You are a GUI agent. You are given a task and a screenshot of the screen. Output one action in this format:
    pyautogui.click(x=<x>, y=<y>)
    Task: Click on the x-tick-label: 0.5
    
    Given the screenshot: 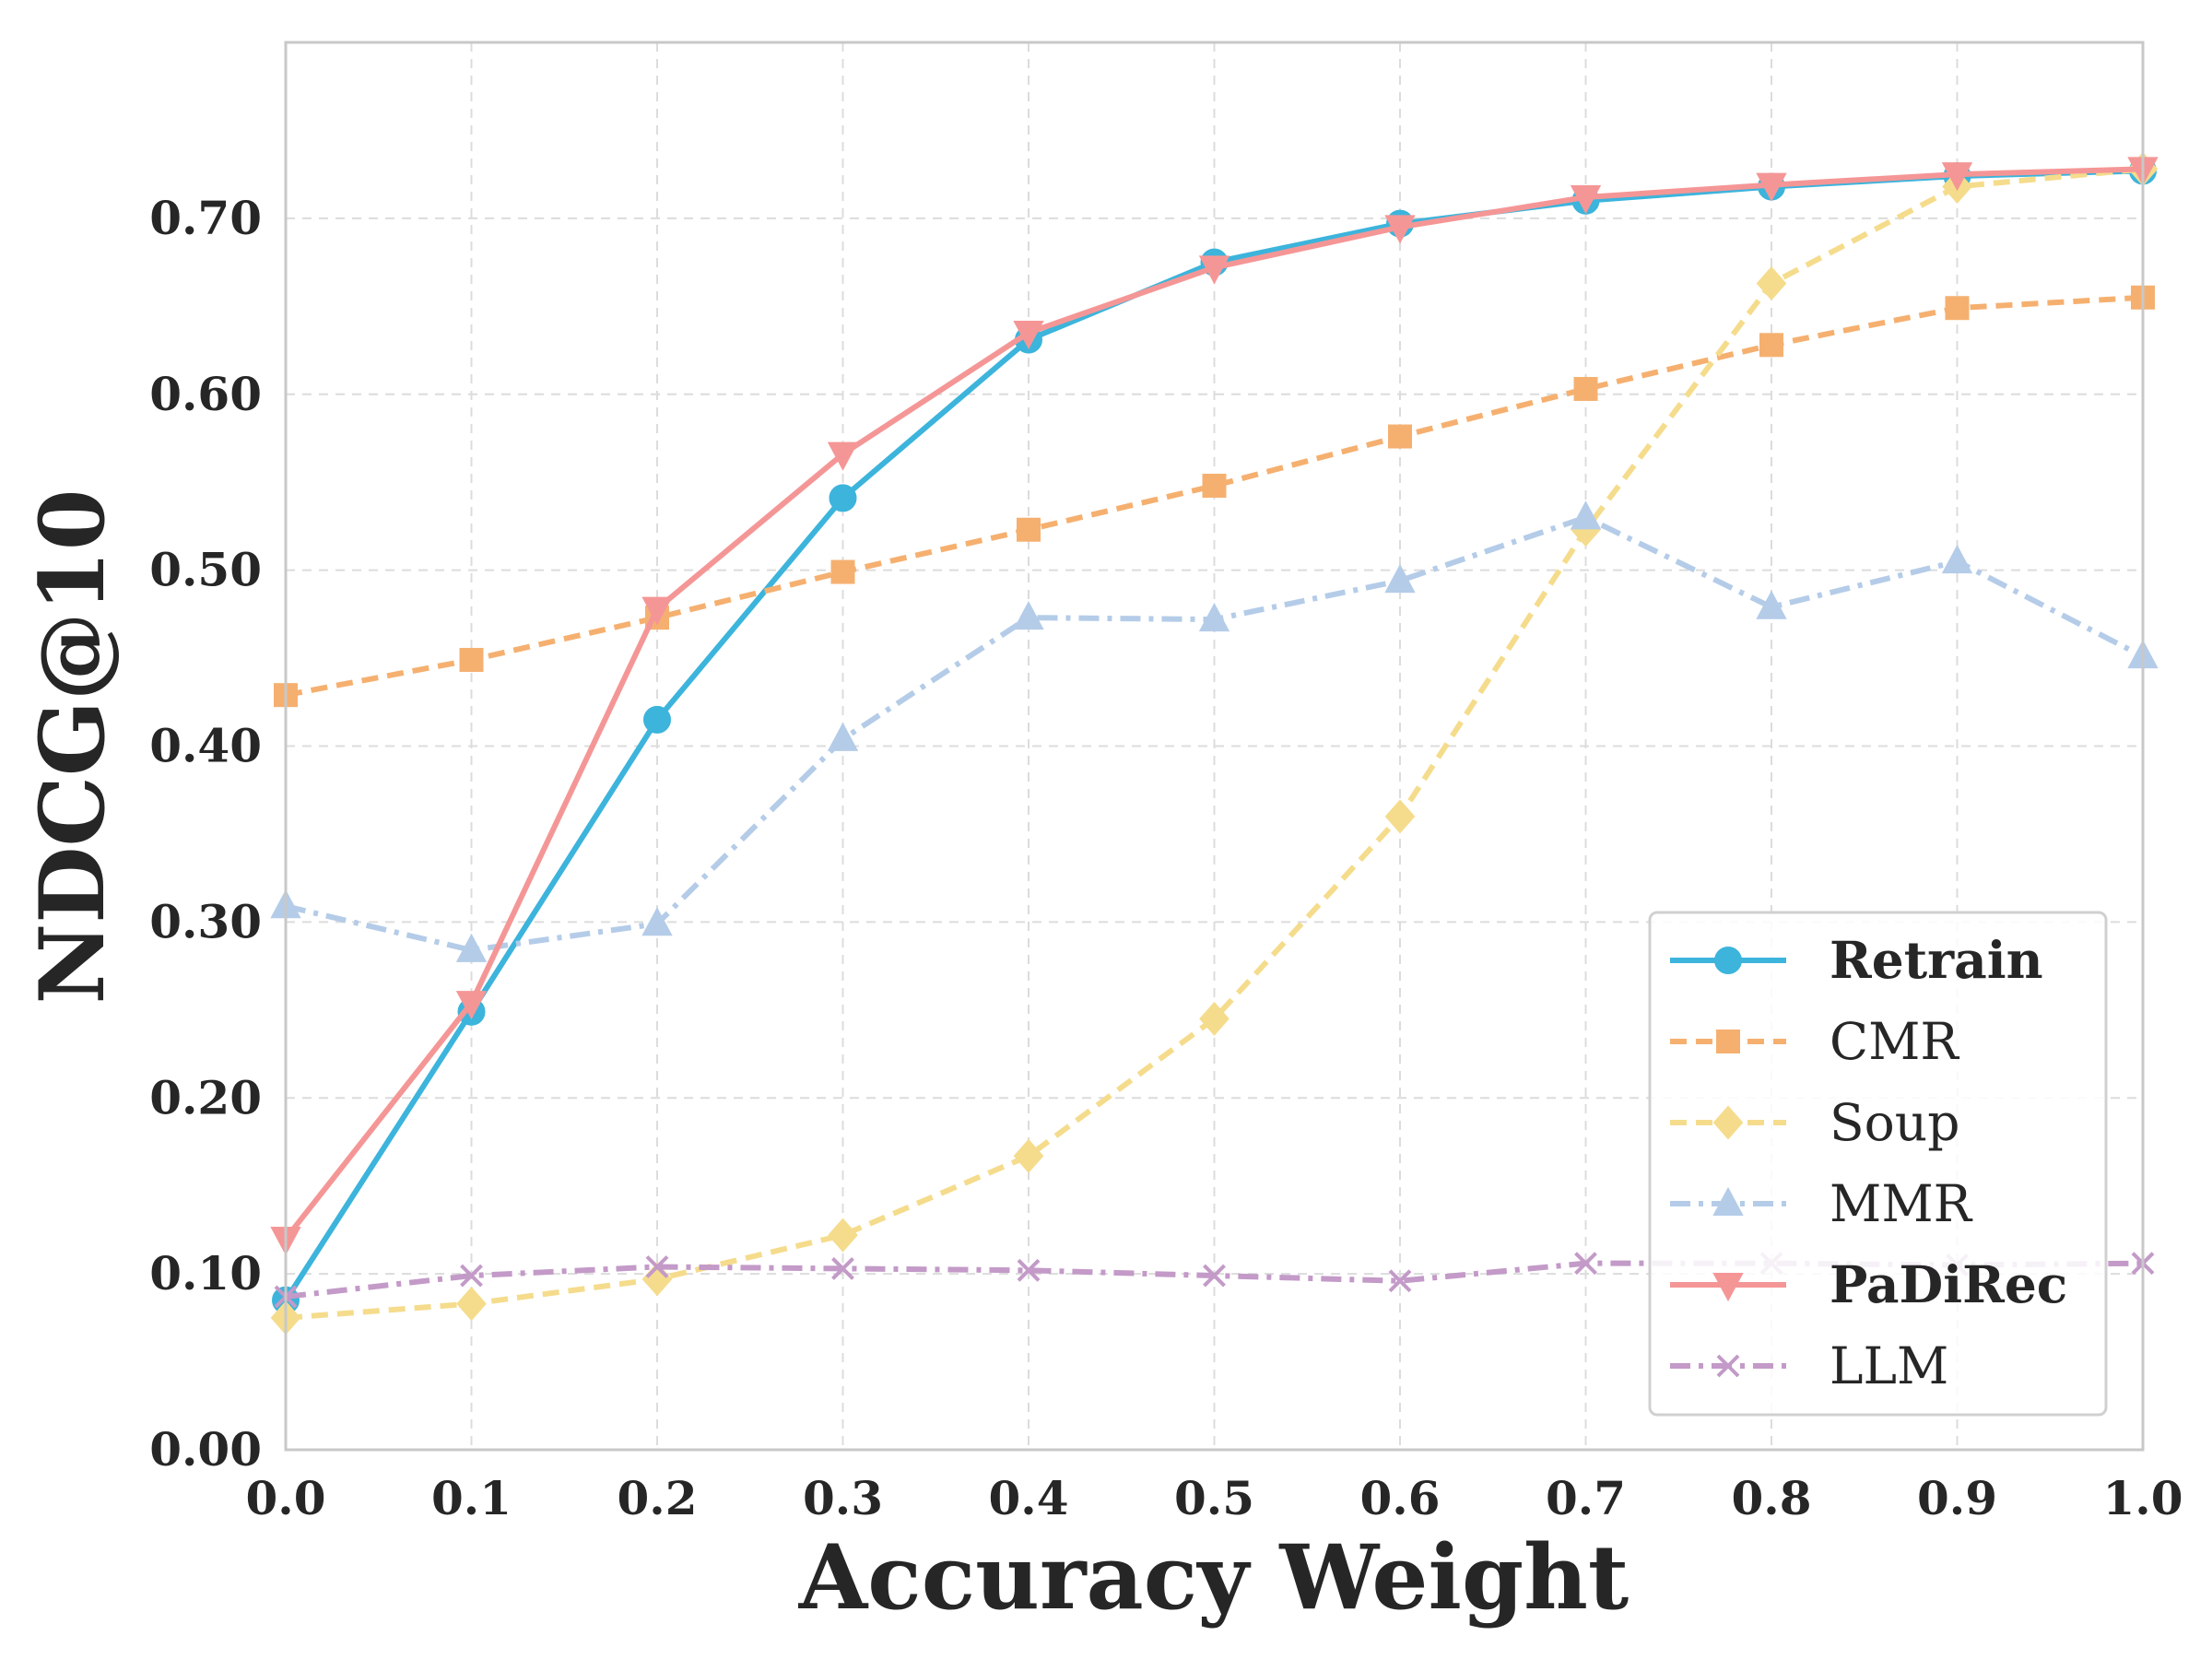 What is the action you would take?
    pyautogui.click(x=1214, y=1498)
    